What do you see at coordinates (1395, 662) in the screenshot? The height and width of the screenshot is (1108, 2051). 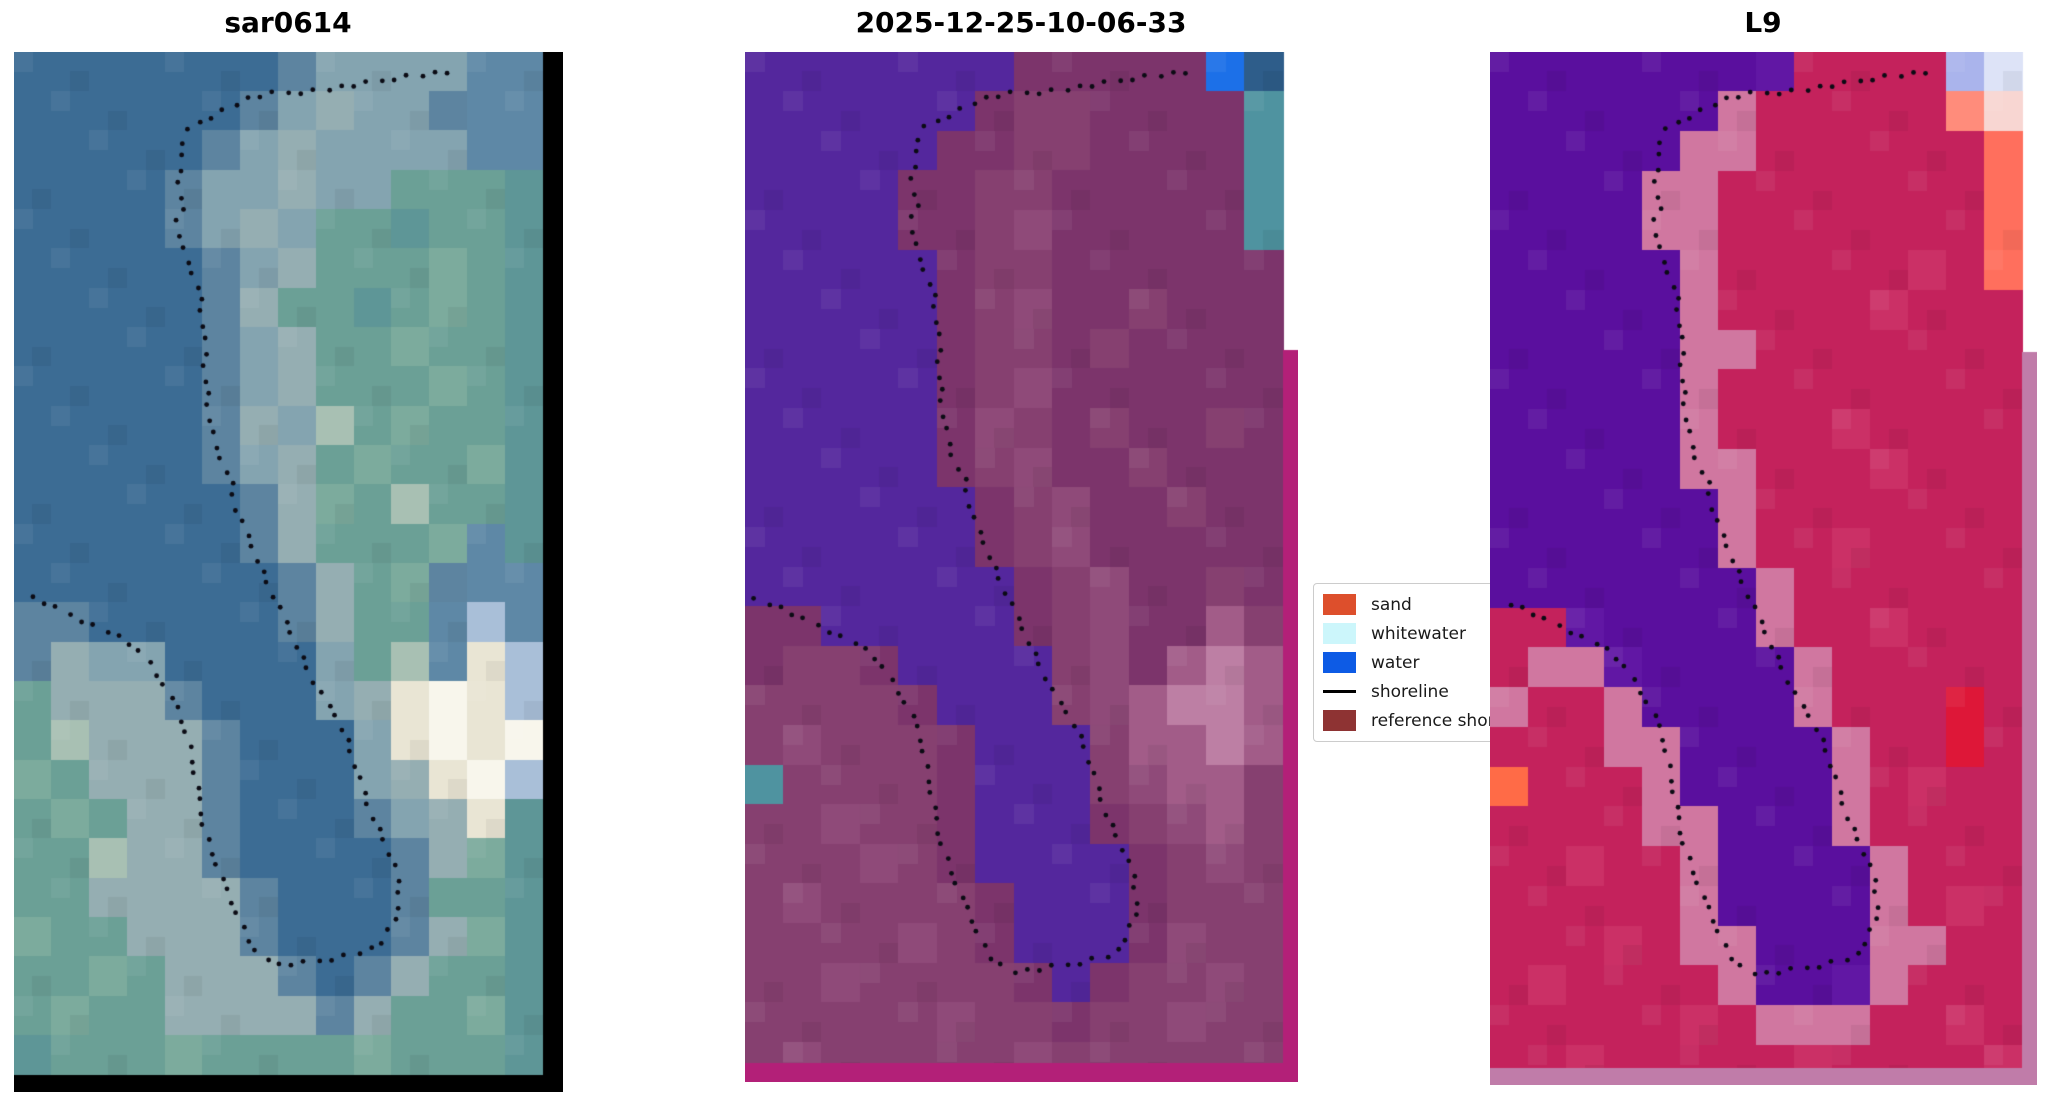 I see `legend-label: water` at bounding box center [1395, 662].